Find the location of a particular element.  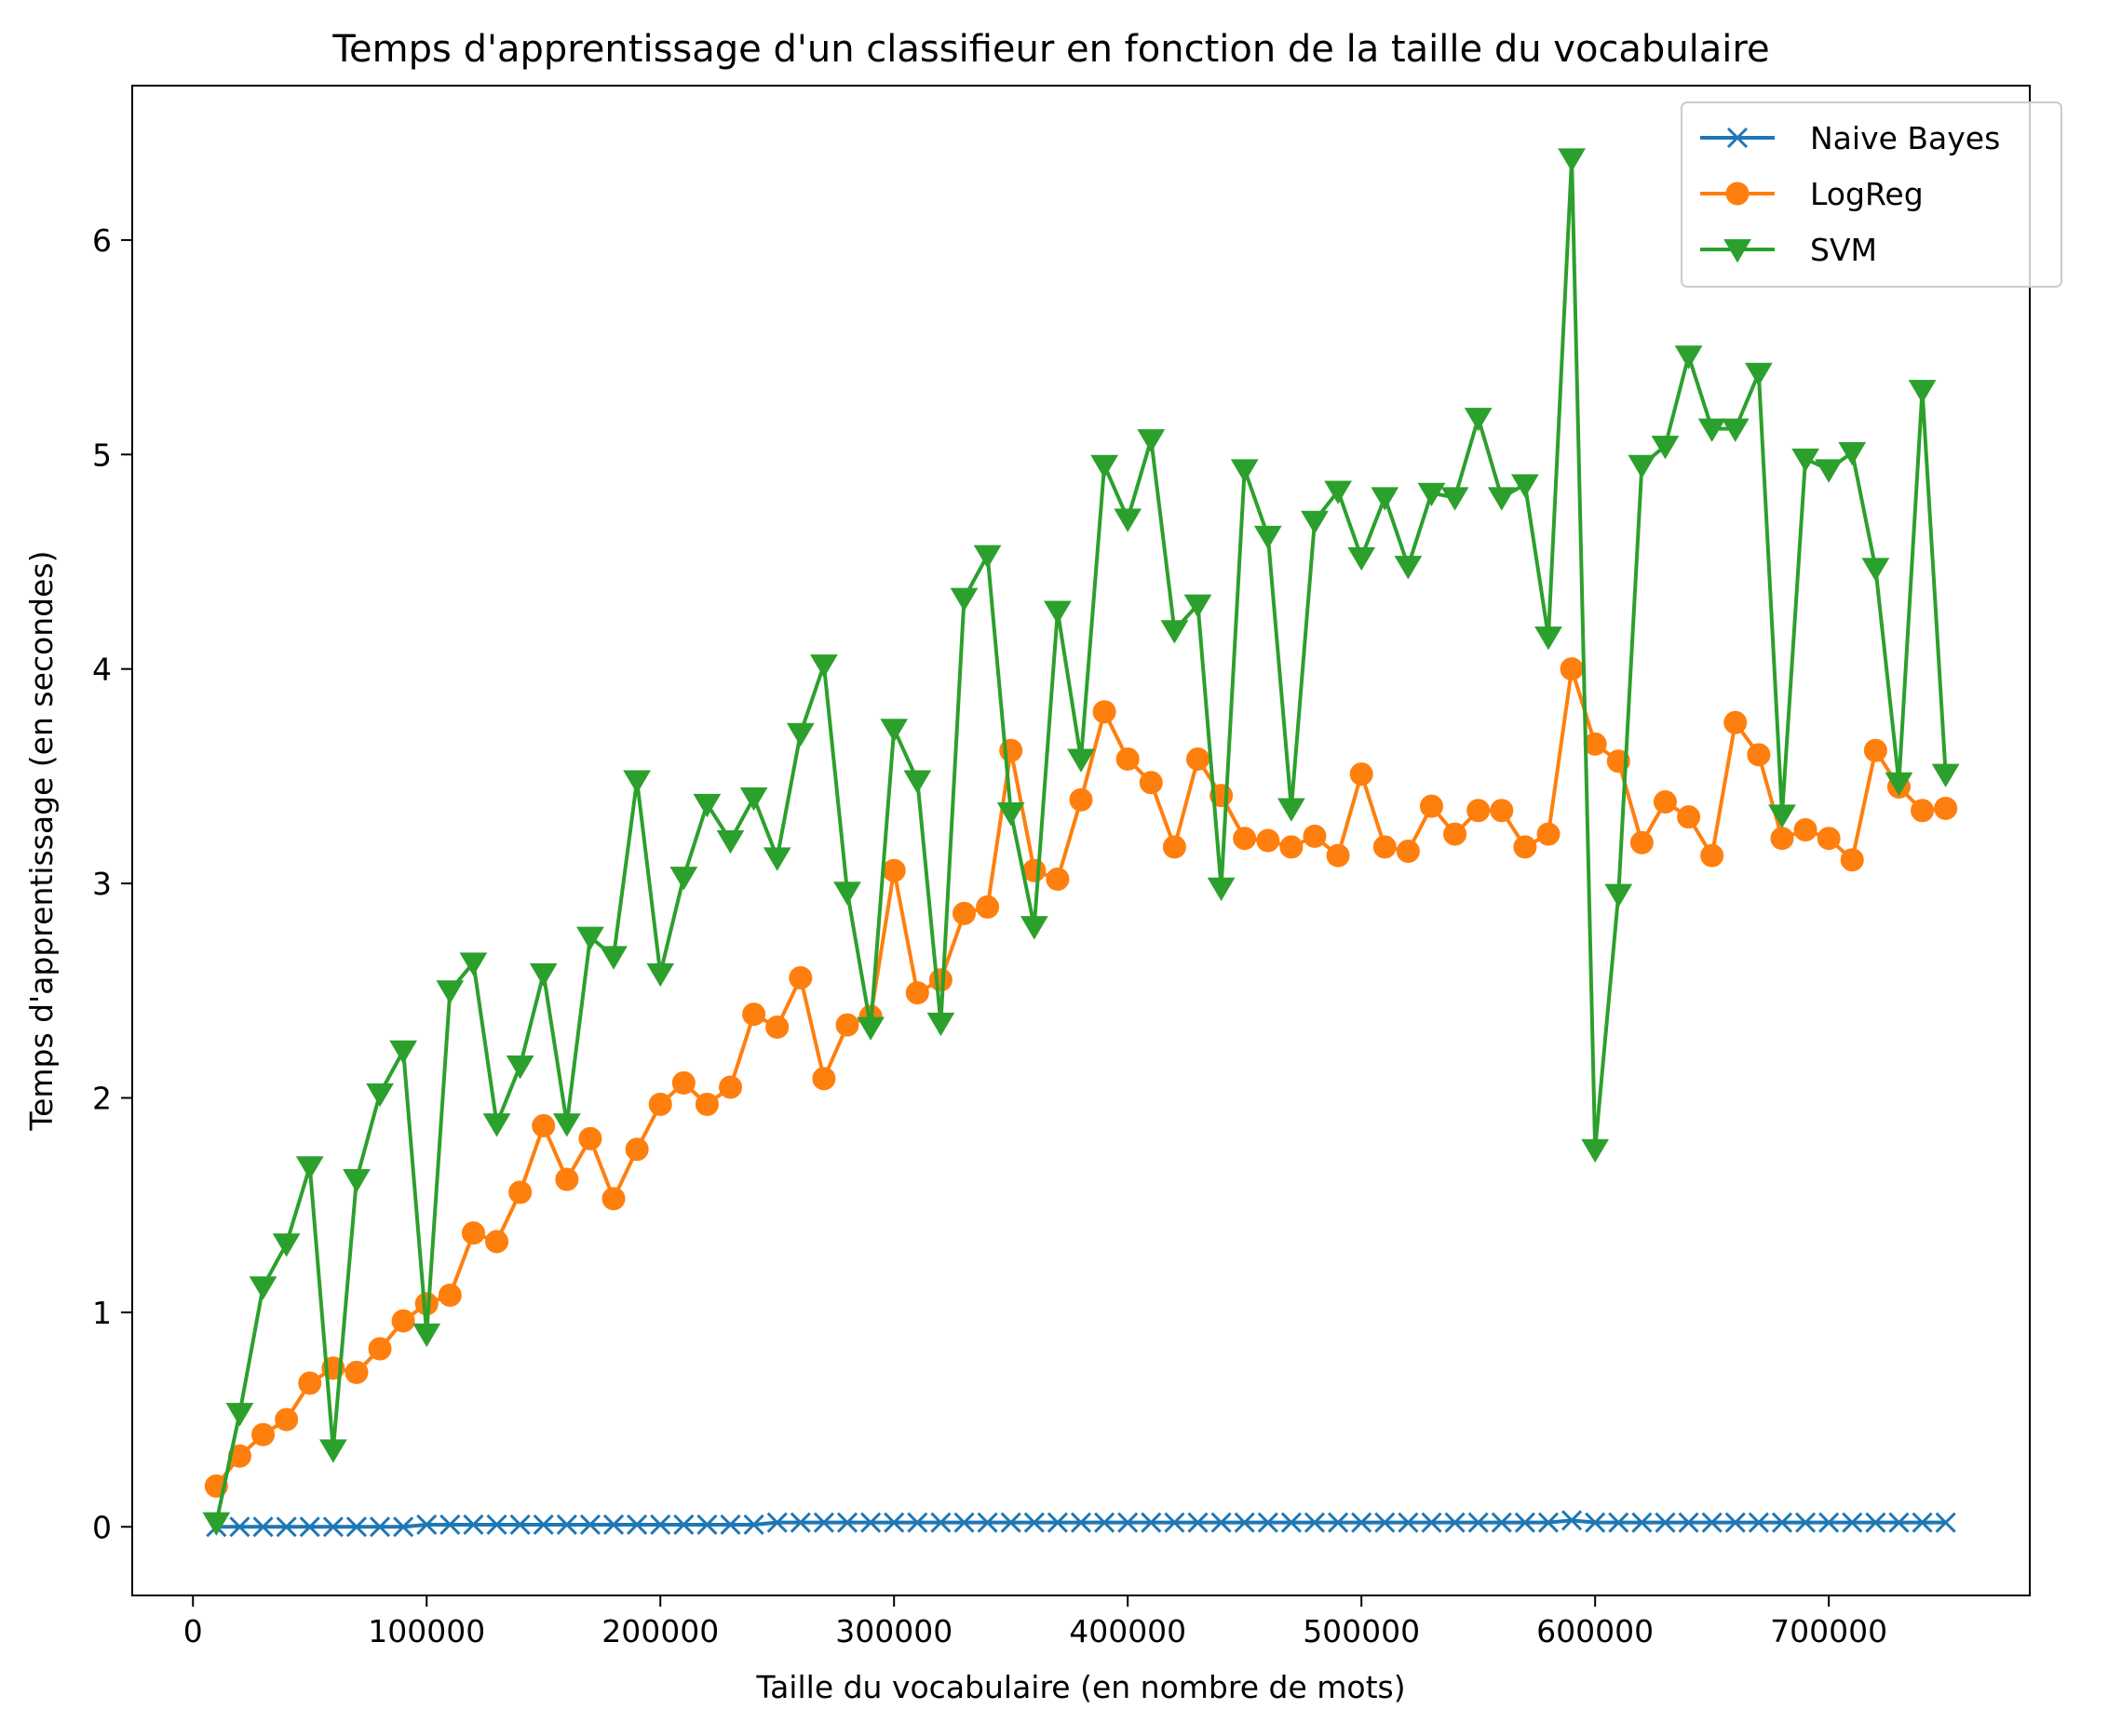

x-tick-label: 0 is located at coordinates (193, 1631).